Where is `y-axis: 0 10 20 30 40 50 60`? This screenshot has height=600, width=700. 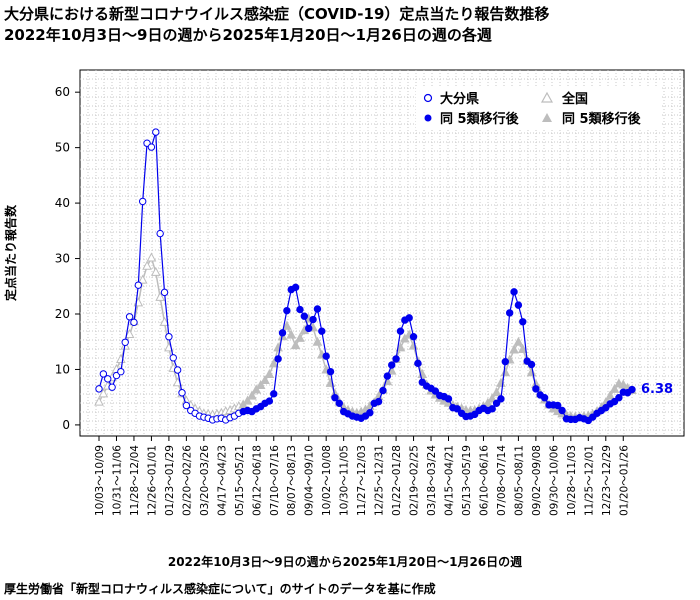 y-axis: 0 10 20 30 40 50 60 is located at coordinates (67, 258).